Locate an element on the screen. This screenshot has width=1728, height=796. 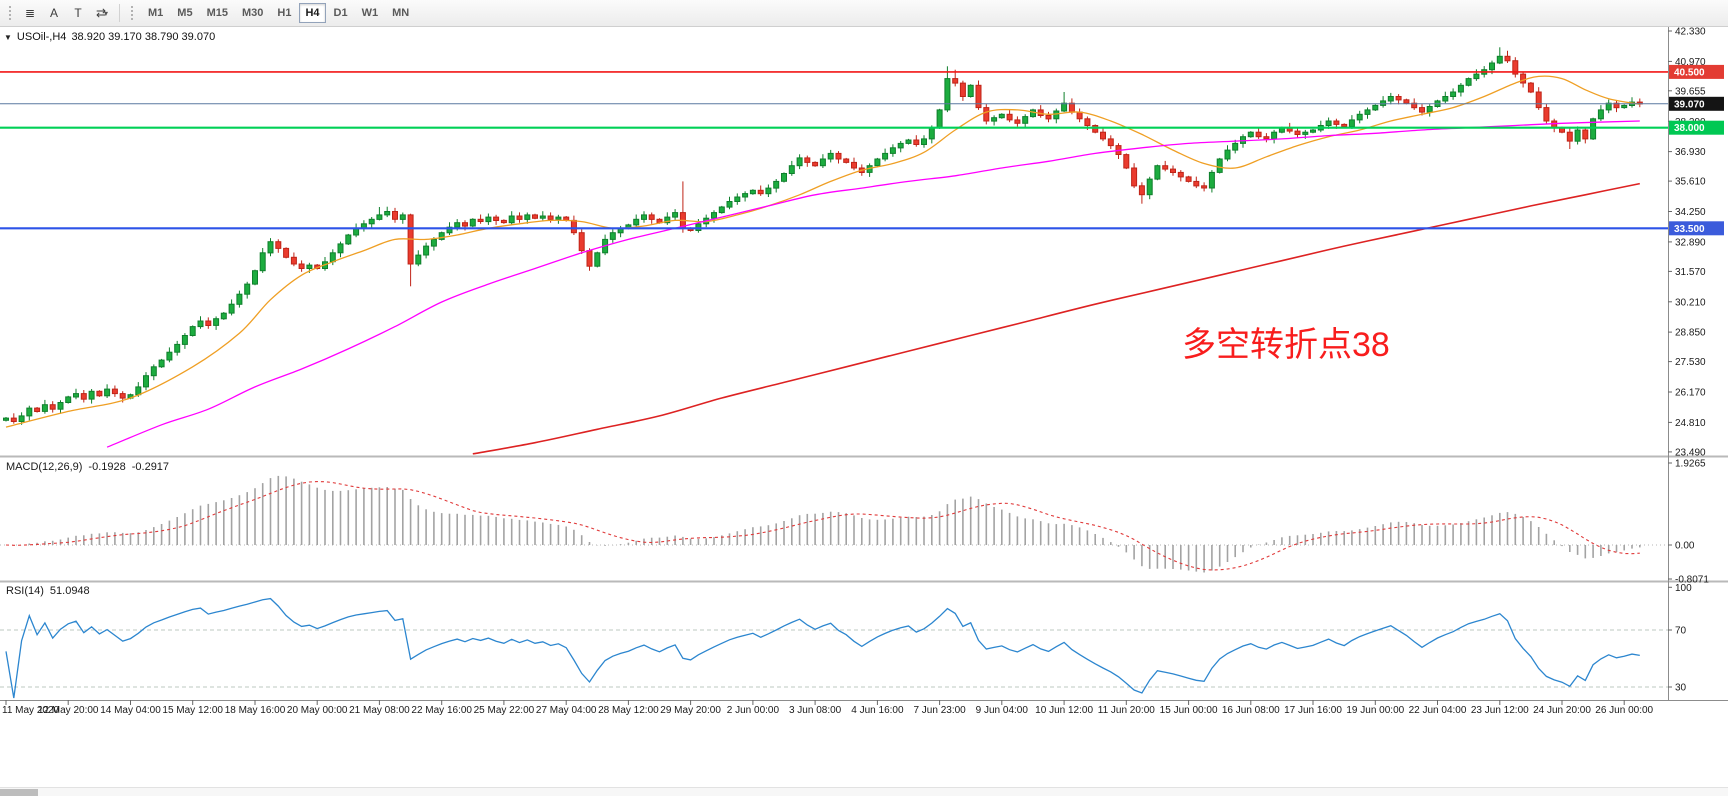
svg-text: 27.530 is located at coordinates (1690, 362).